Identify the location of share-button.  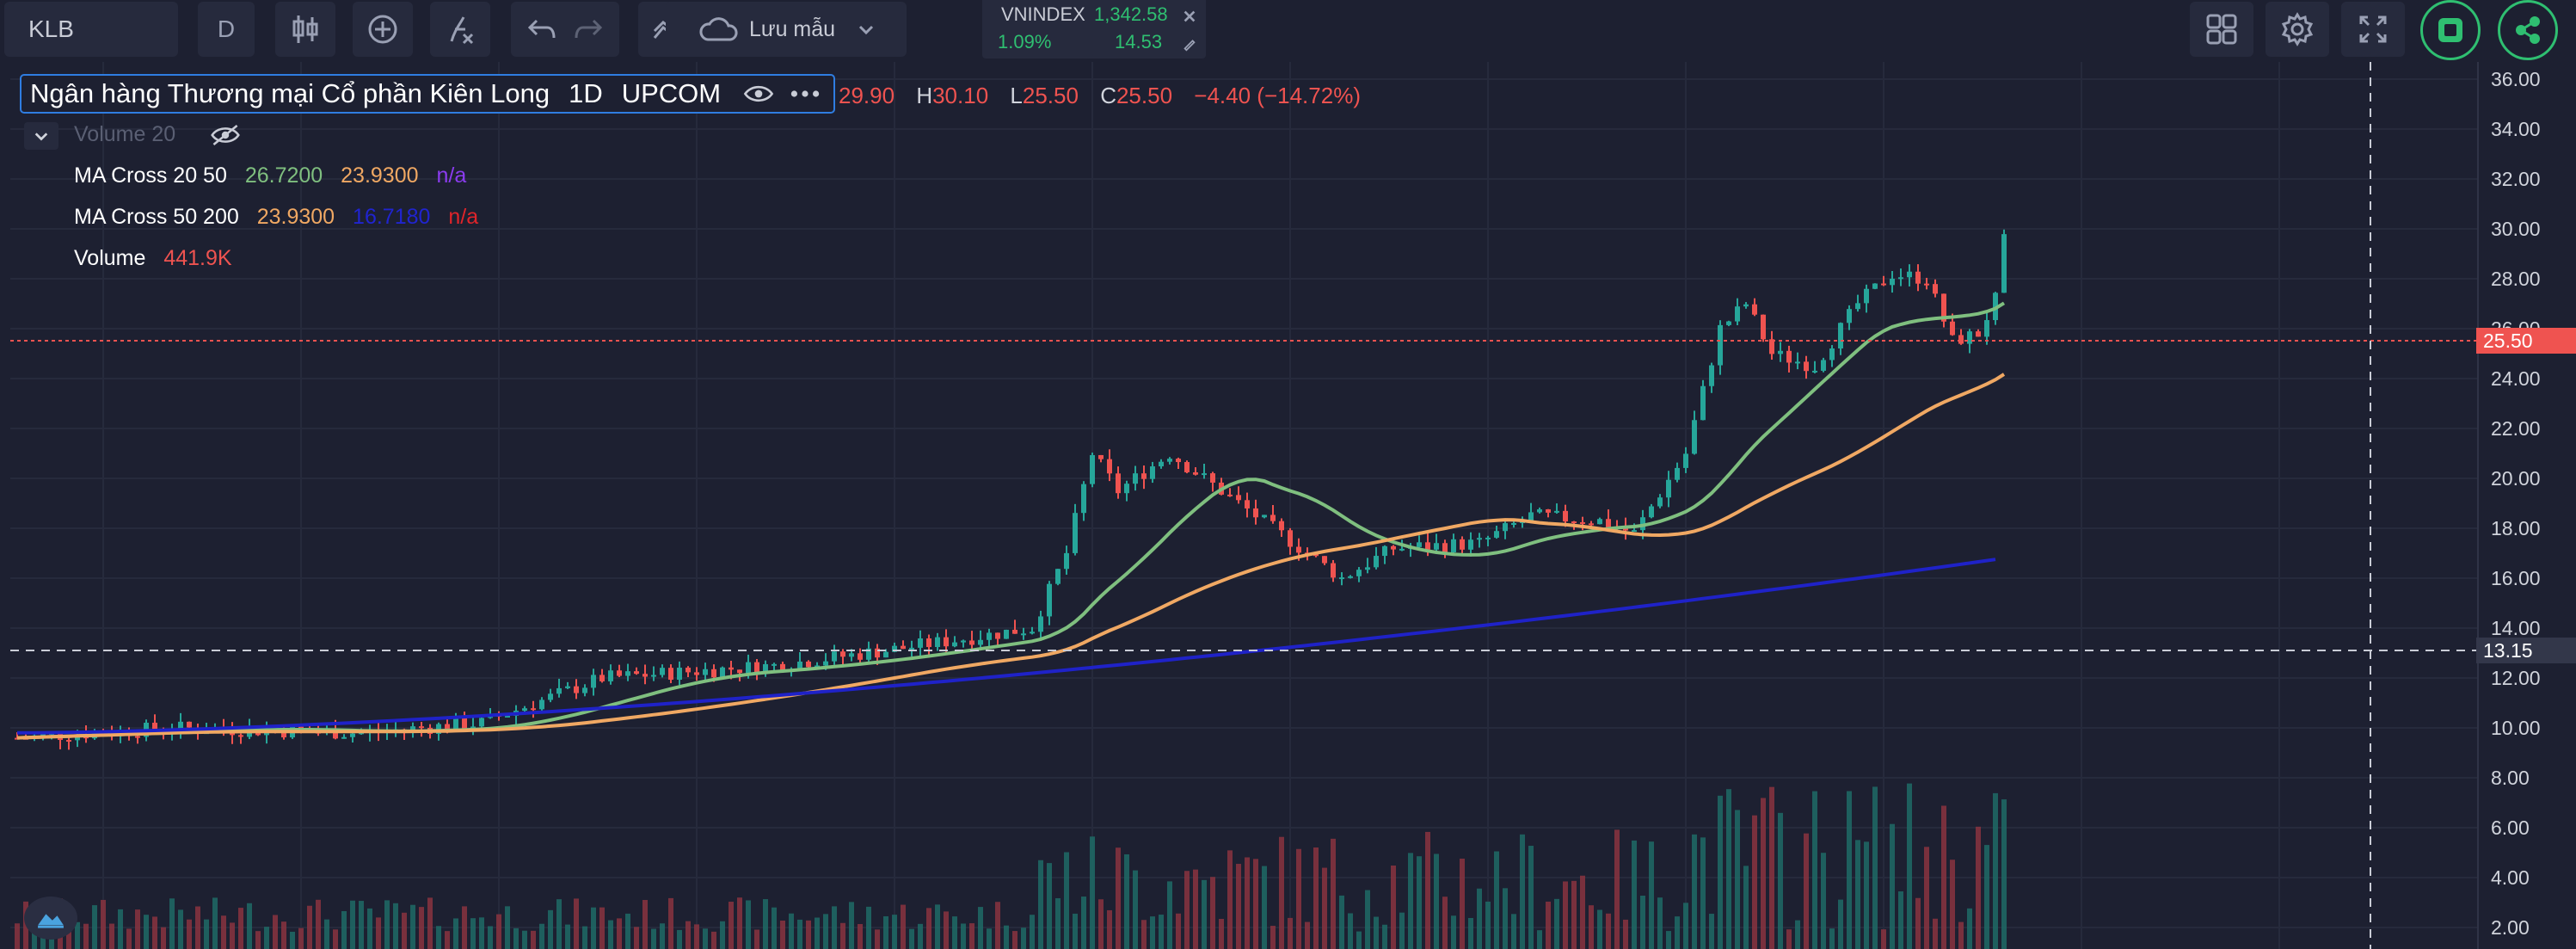
(2528, 30).